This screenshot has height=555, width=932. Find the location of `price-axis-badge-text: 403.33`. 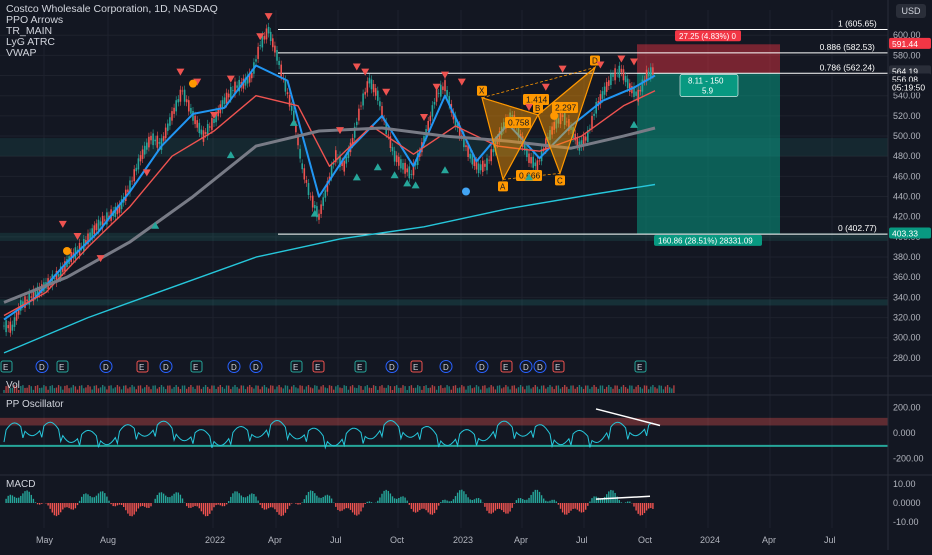

price-axis-badge-text: 403.33 is located at coordinates (905, 234).